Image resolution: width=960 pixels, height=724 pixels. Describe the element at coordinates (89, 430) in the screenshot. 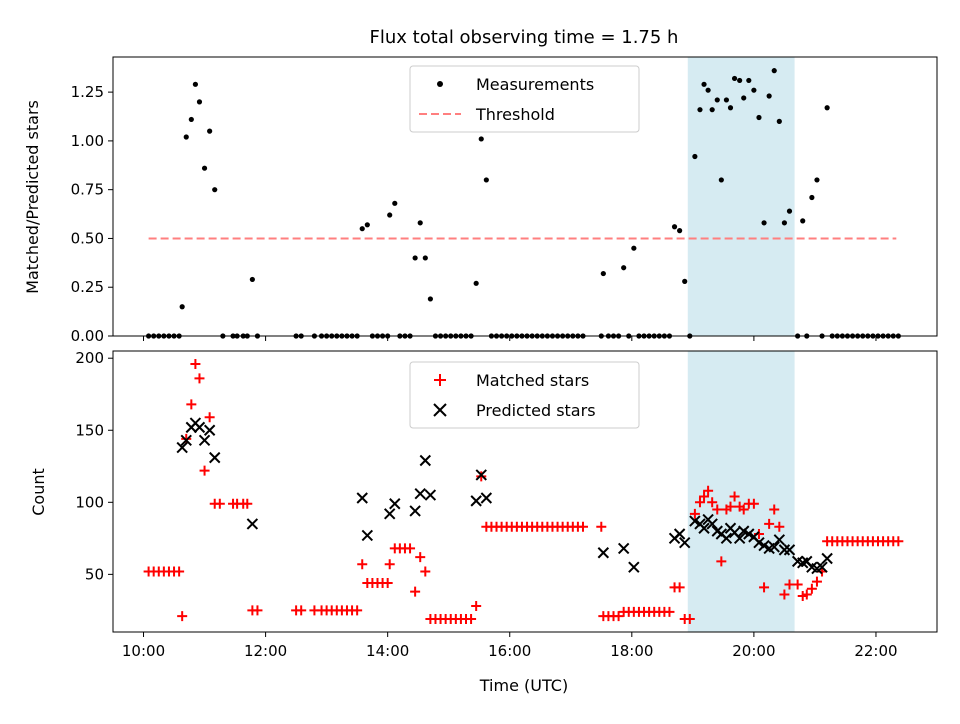

I see `y-tick-label: 150` at that location.